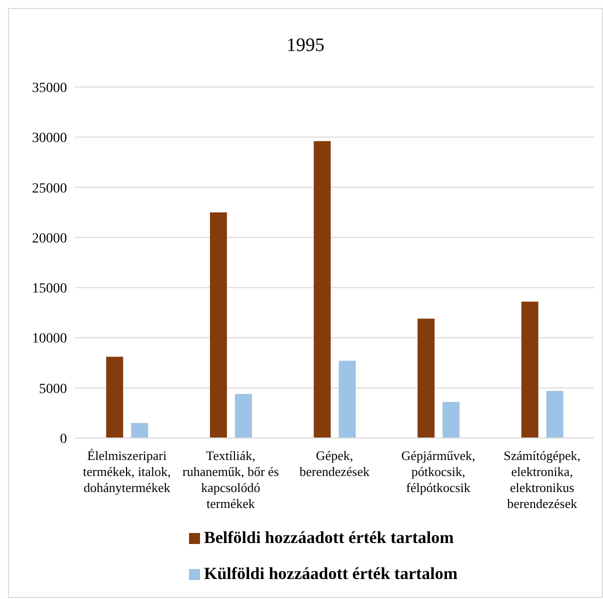 The width and height of the screenshot is (603, 599). I want to click on y-tick-label: 25000, so click(49, 188).